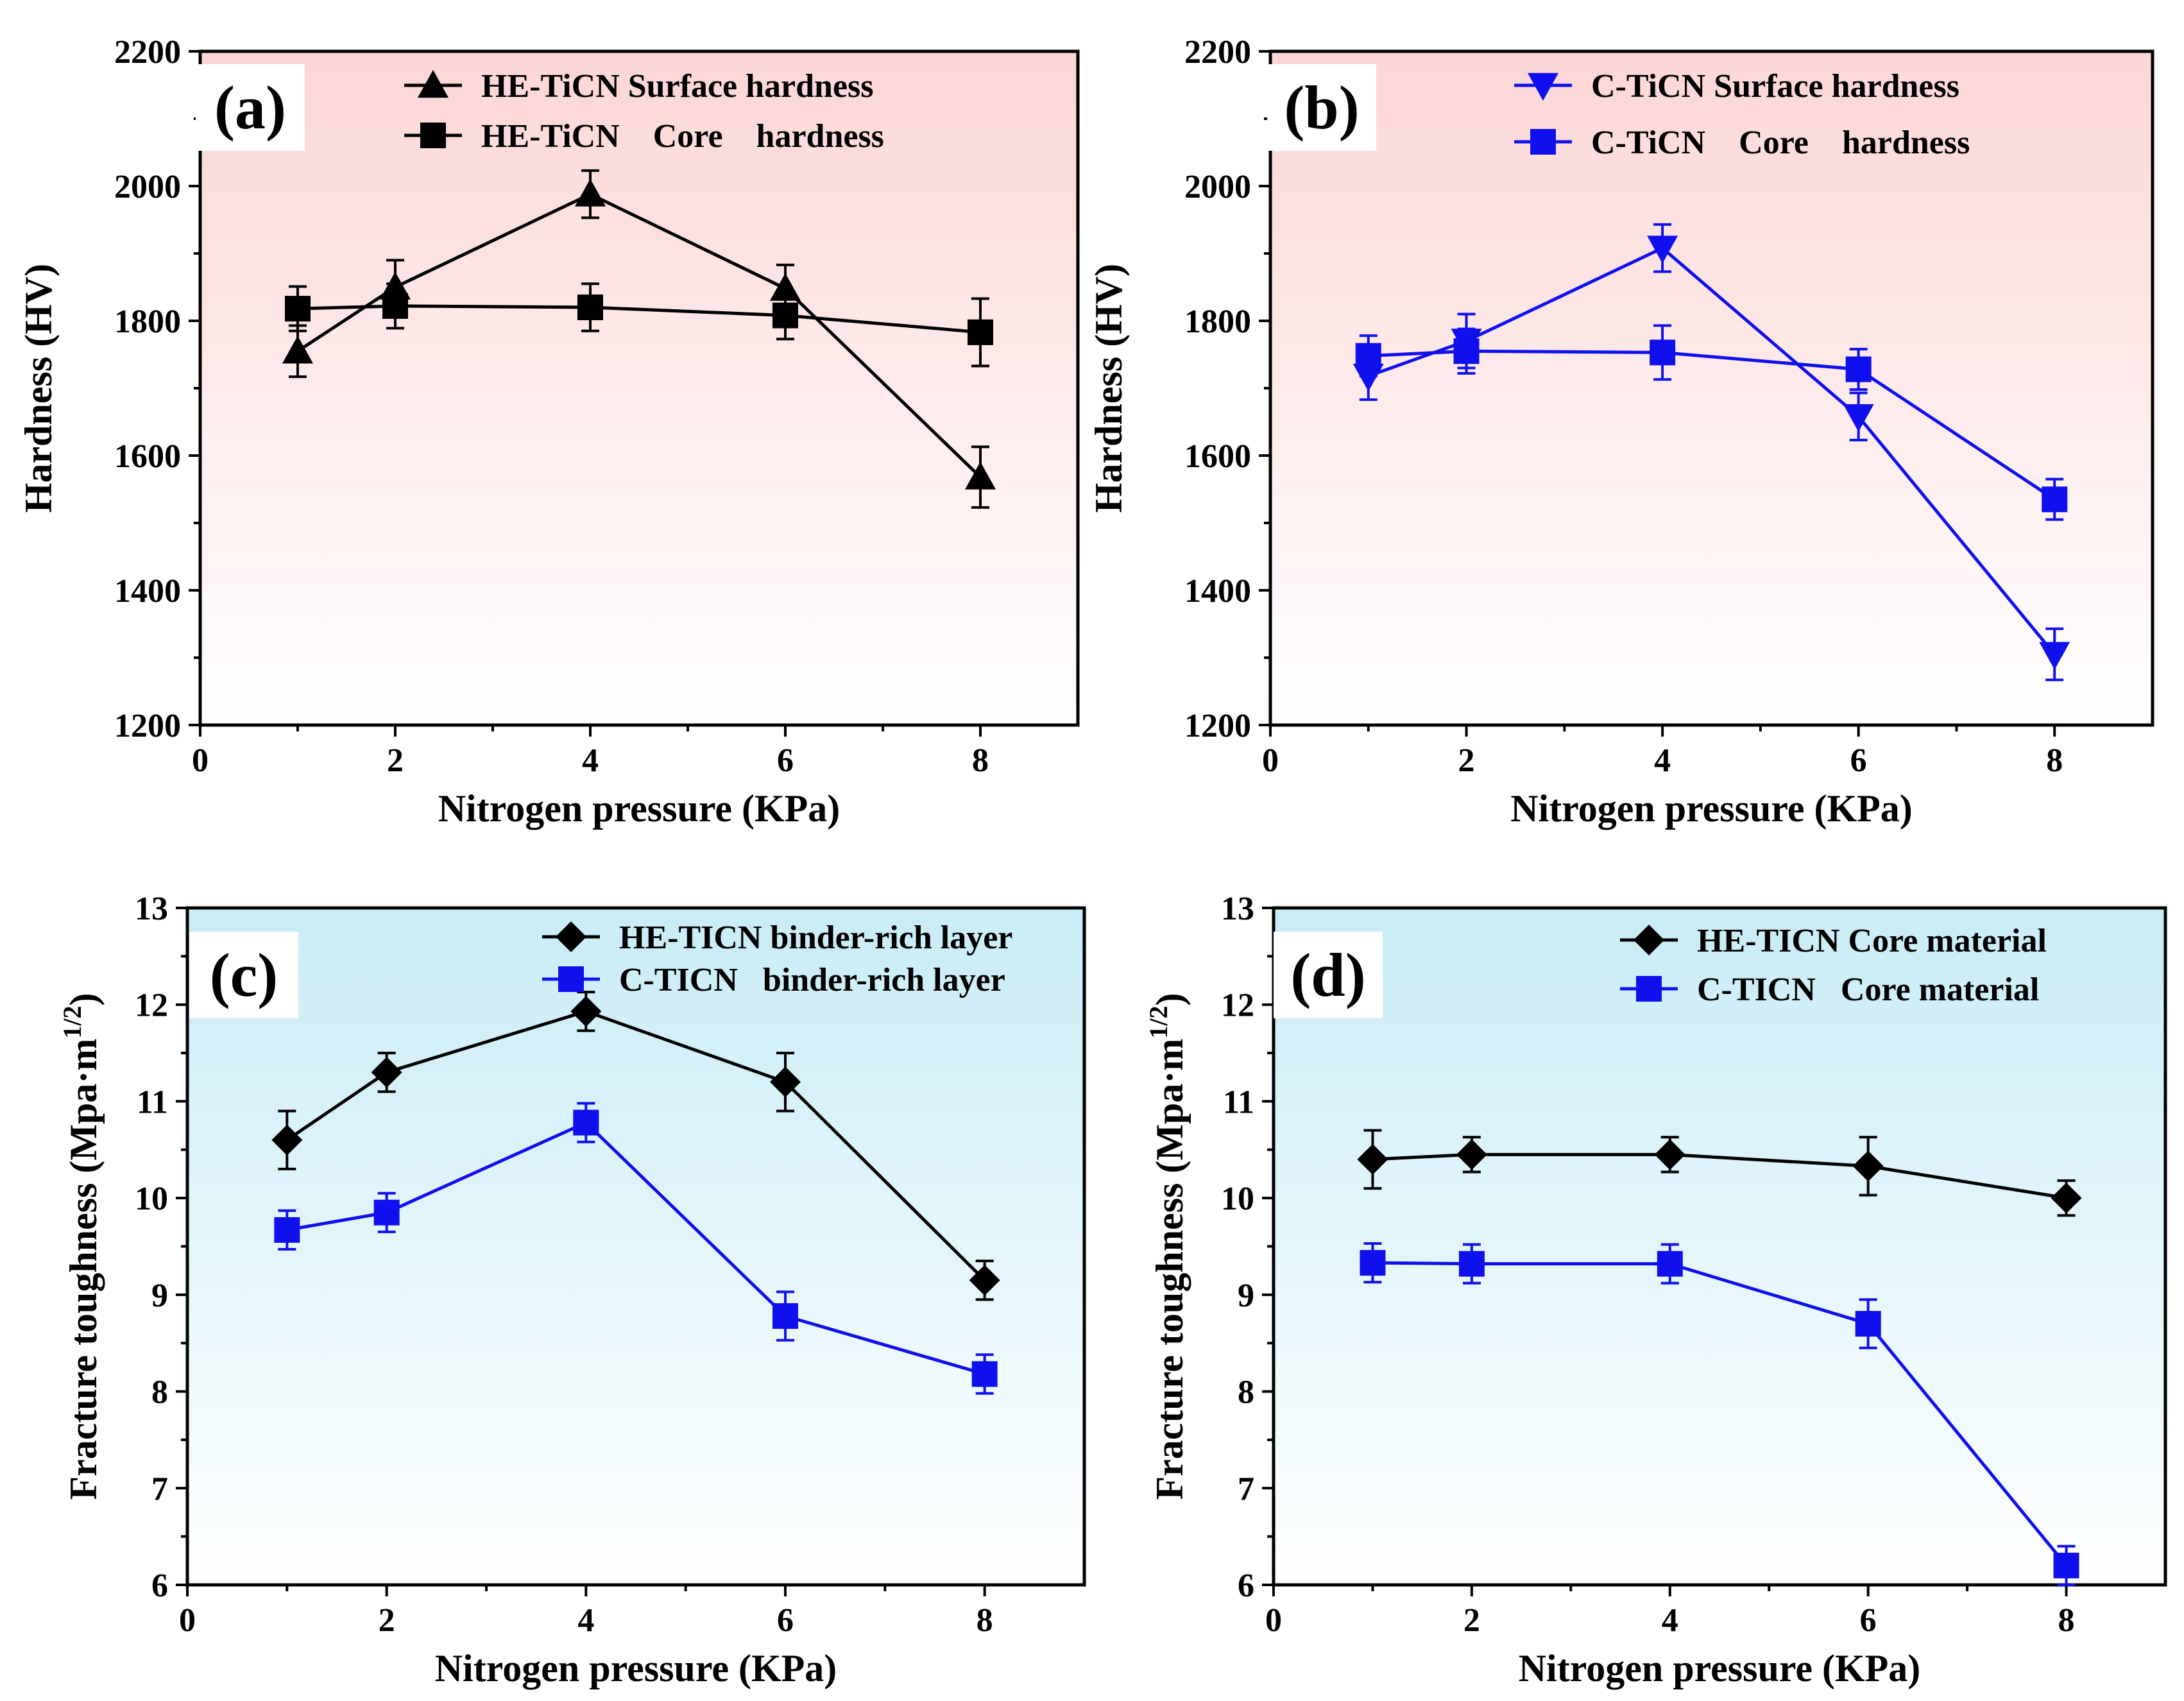  What do you see at coordinates (1246, 1586) in the screenshot?
I see `y-tick-label: 6` at bounding box center [1246, 1586].